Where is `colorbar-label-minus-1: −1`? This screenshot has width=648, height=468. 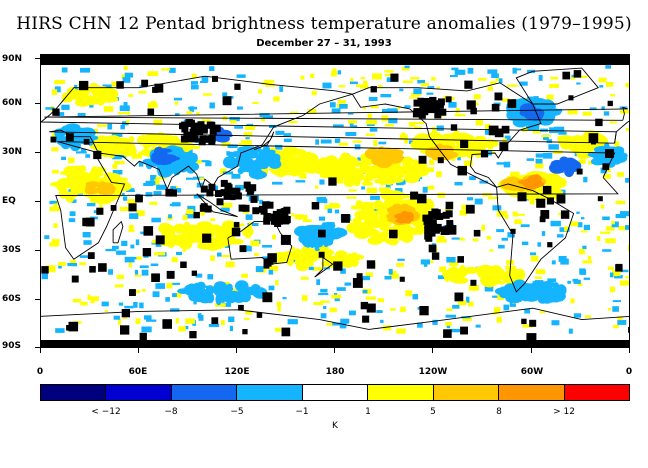
colorbar-label-minus-1: −1 is located at coordinates (302, 412).